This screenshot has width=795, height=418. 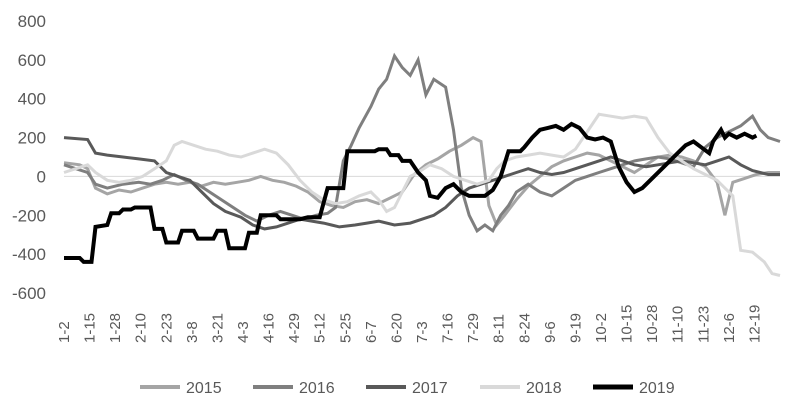 I want to click on x-tick-label: 9-19, so click(x=575, y=328).